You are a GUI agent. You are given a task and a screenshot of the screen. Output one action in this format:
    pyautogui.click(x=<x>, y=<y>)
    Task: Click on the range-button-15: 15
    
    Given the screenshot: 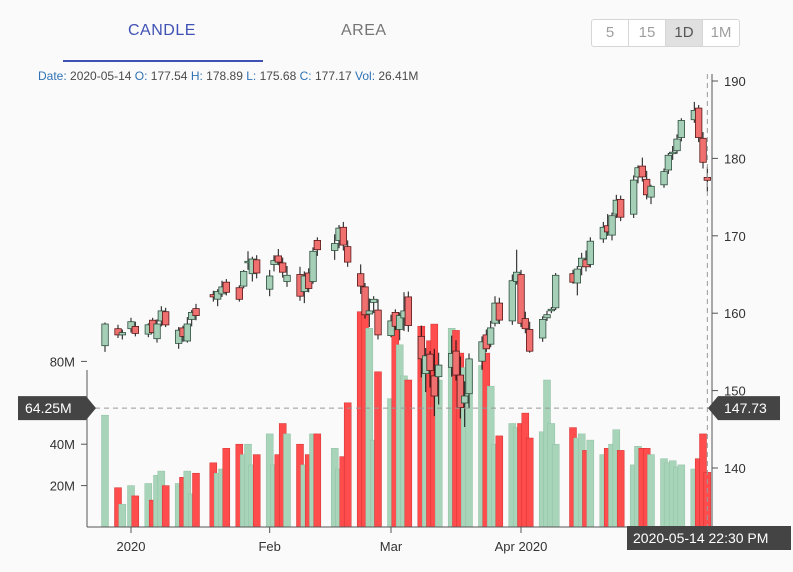 What is the action you would take?
    pyautogui.click(x=647, y=33)
    